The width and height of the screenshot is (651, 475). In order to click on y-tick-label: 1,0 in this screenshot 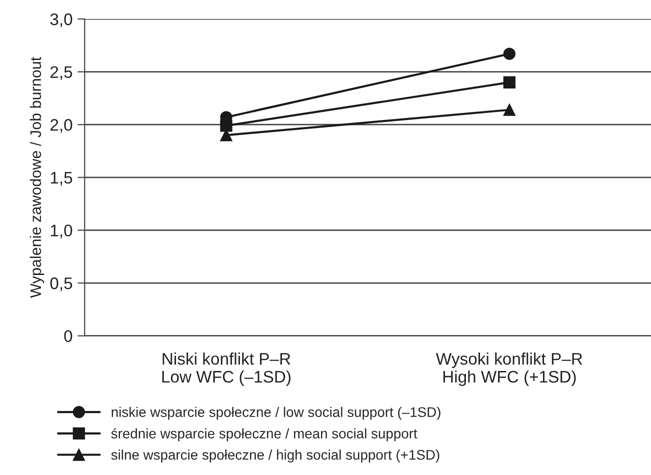, I will do `click(61, 231)`.